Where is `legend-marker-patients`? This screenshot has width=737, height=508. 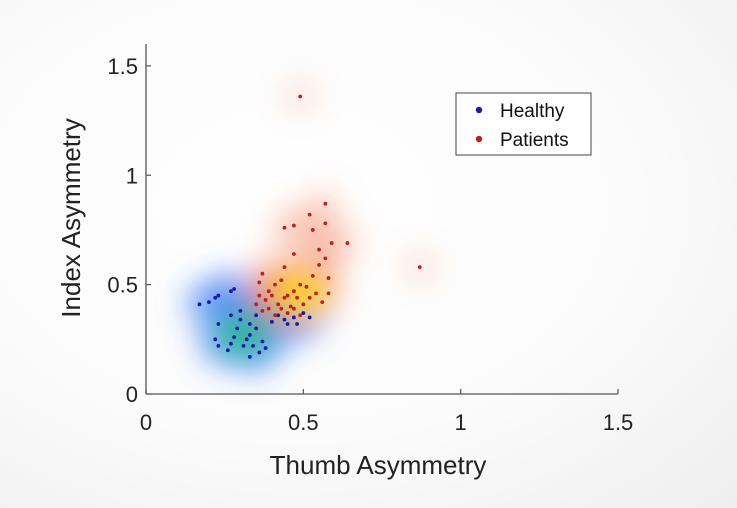 legend-marker-patients is located at coordinates (479, 139).